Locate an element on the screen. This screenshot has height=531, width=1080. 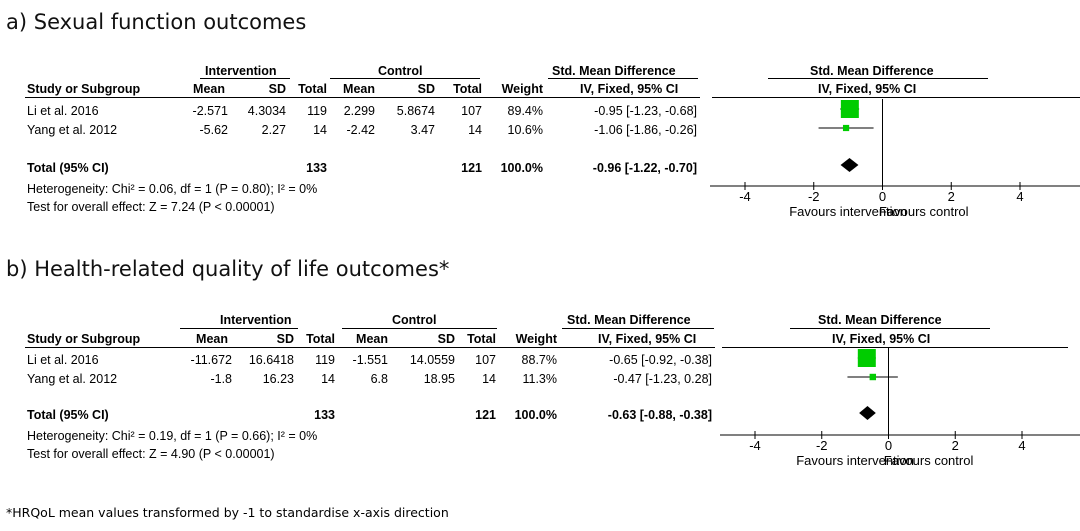
intervention-mean: -1.8 is located at coordinates (221, 379).